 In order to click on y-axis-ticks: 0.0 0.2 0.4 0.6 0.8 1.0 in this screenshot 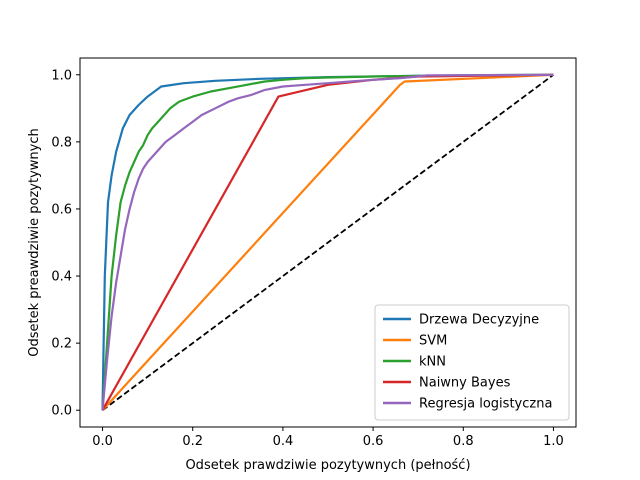, I will do `click(65, 243)`.